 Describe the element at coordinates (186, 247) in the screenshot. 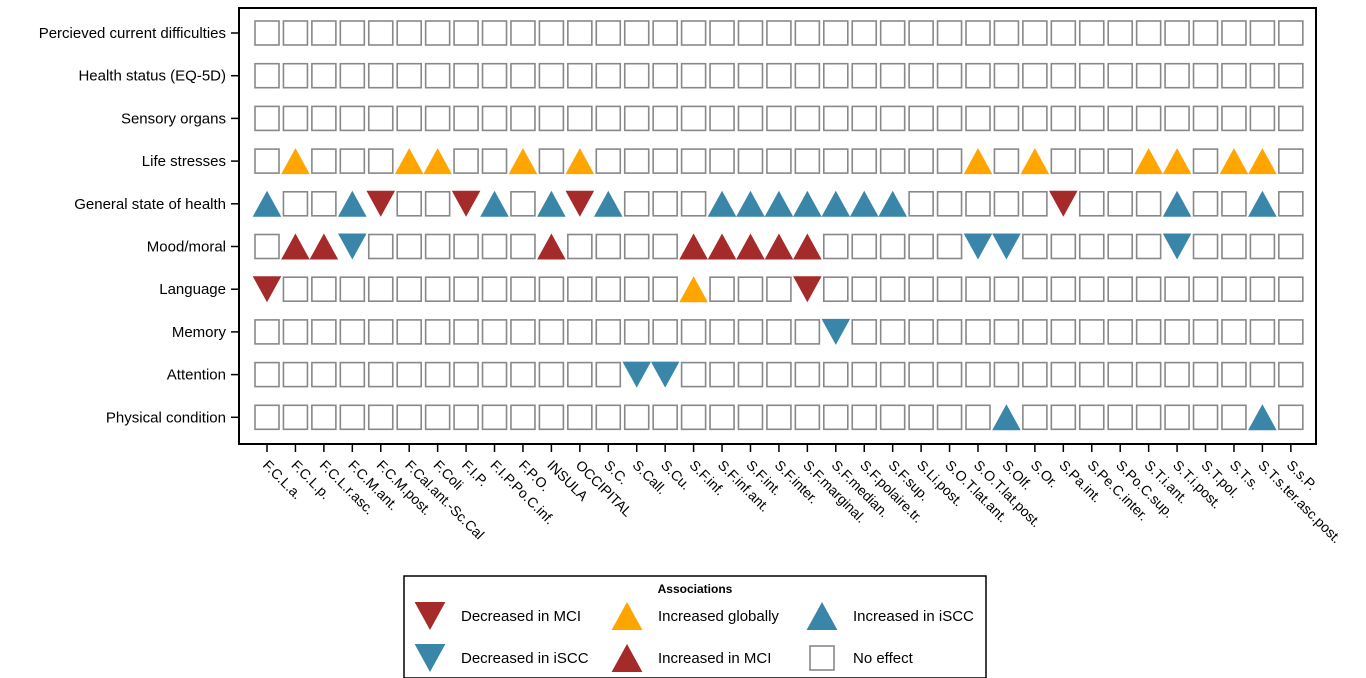

I see `y-tick-label: Mood/moral` at that location.